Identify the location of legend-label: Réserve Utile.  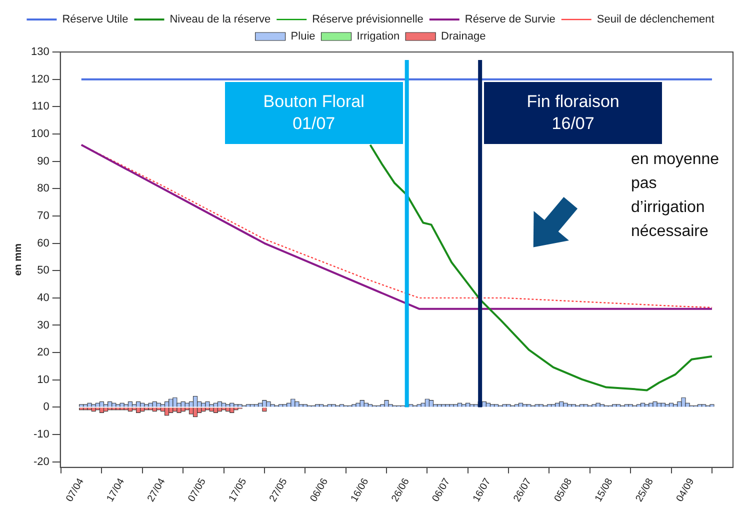
(95, 20).